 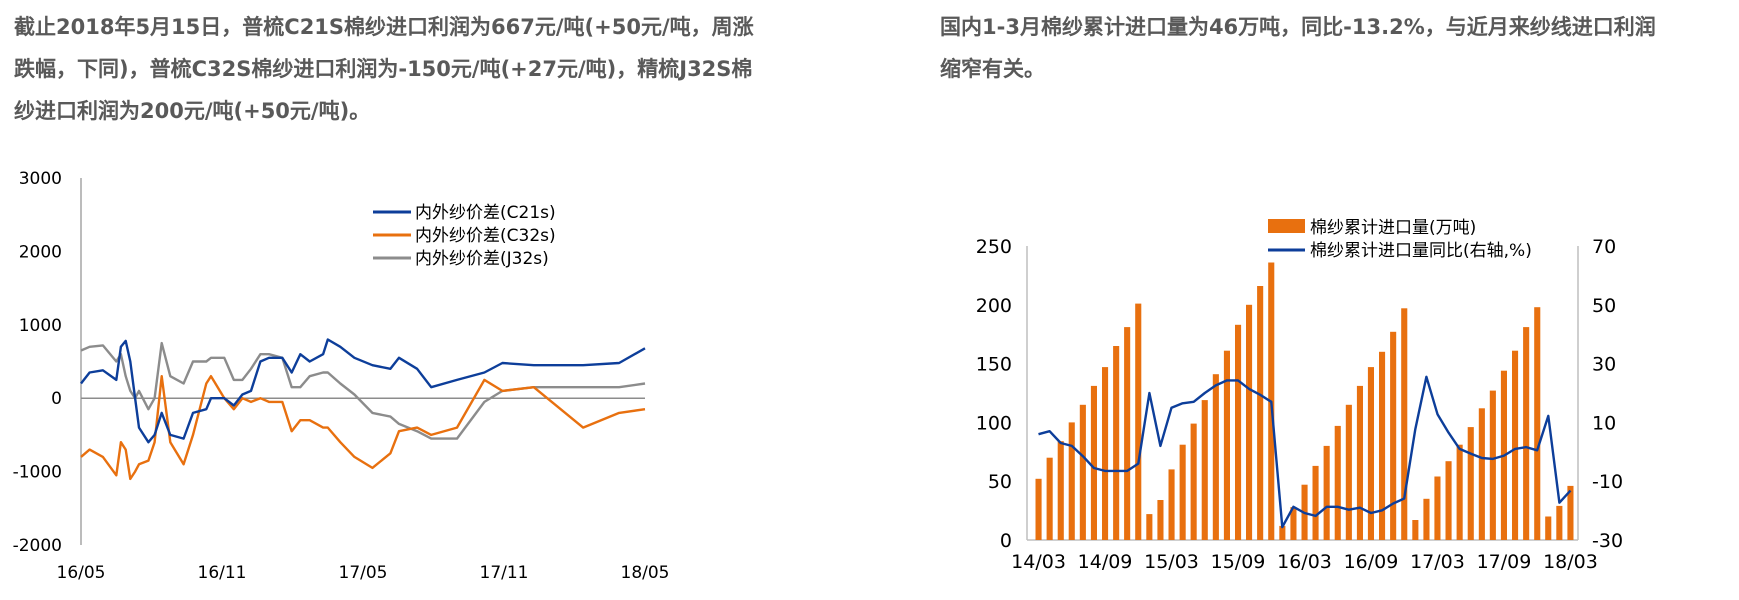 I want to click on y-tick-label: 2000, so click(x=40, y=252).